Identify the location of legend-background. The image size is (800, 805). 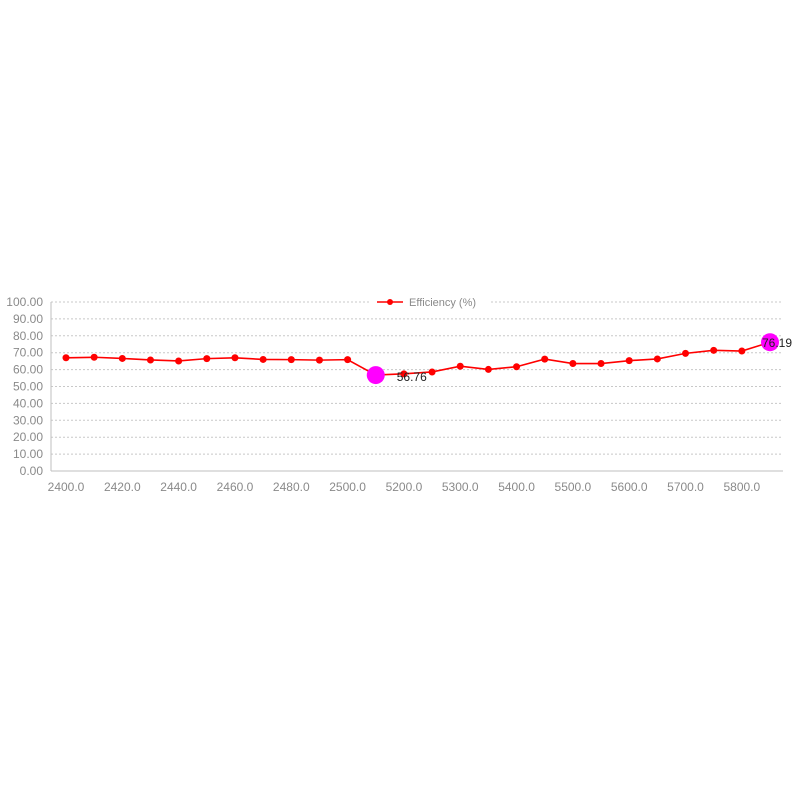
(429, 302).